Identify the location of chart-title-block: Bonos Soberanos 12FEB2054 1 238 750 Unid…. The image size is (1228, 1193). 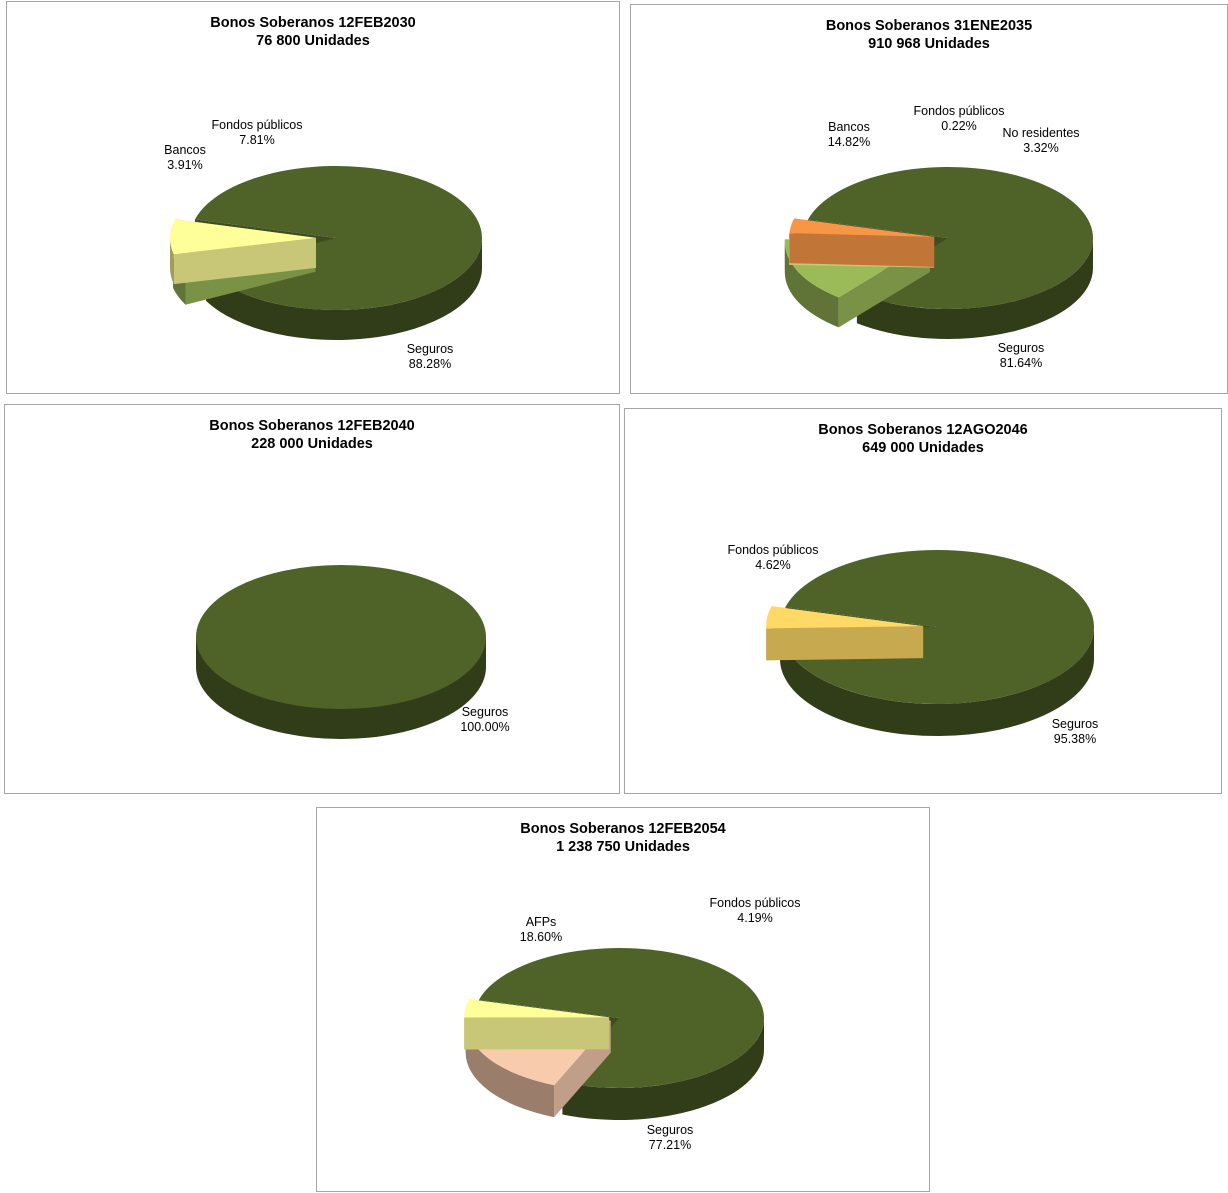
(623, 838).